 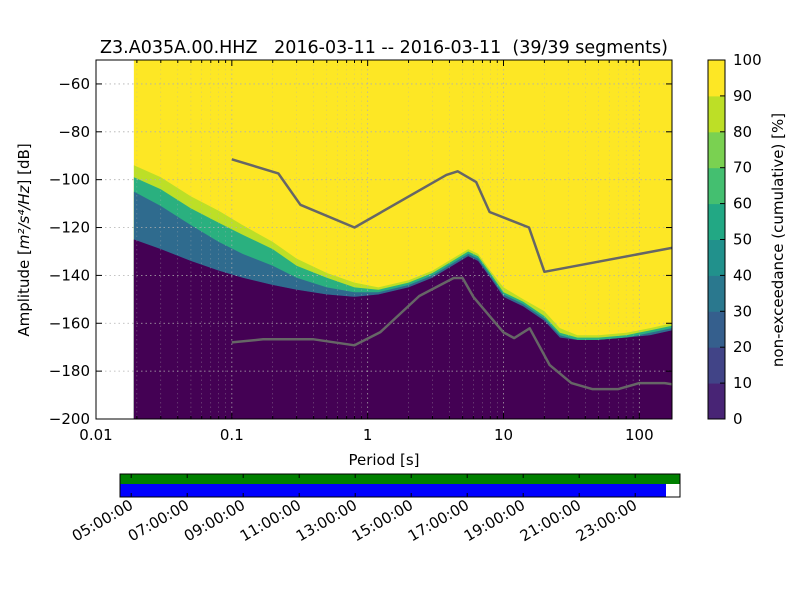 What do you see at coordinates (742, 275) in the screenshot?
I see `colorbar-tick-label: 40` at bounding box center [742, 275].